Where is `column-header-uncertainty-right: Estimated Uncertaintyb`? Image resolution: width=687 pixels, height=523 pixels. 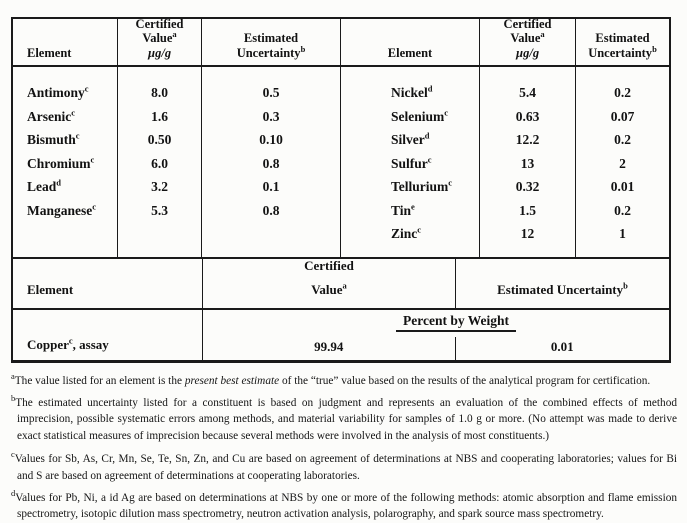 column-header-uncertainty-right: Estimated Uncertaintyb is located at coordinates (622, 43).